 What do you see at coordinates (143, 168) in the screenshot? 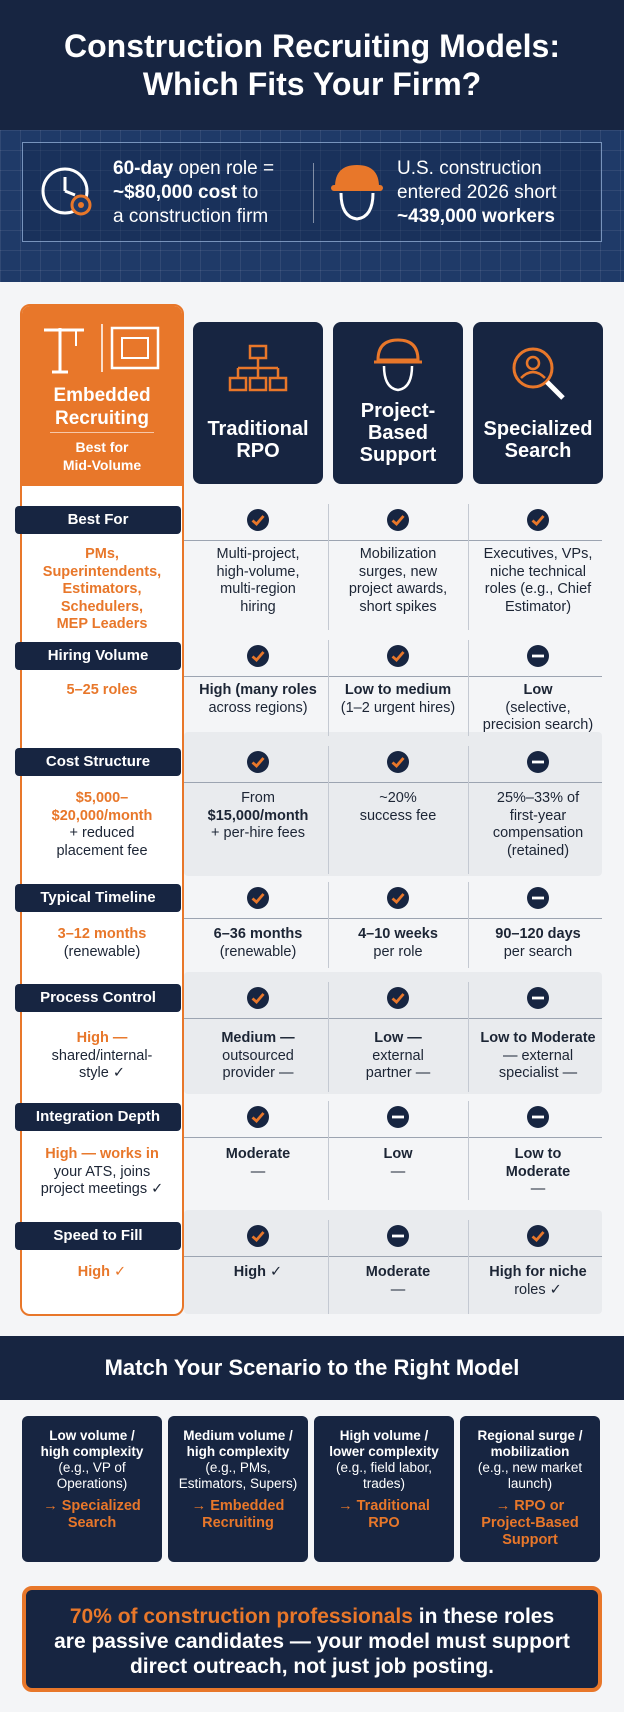
I see `stat-cost-bold: 60-day` at bounding box center [143, 168].